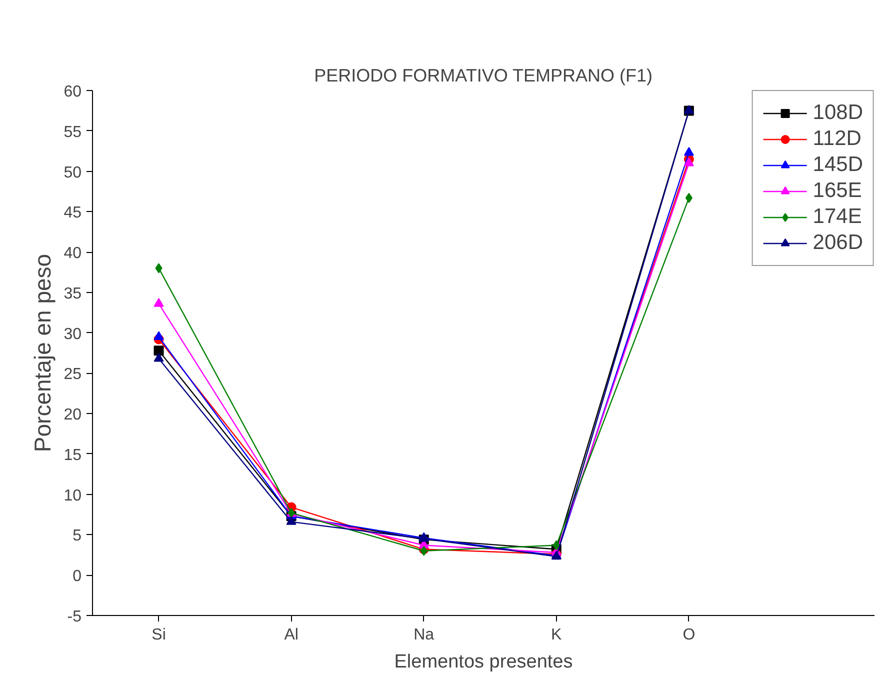 Image resolution: width=882 pixels, height=698 pixels. I want to click on legend-label: 174E, so click(837, 217).